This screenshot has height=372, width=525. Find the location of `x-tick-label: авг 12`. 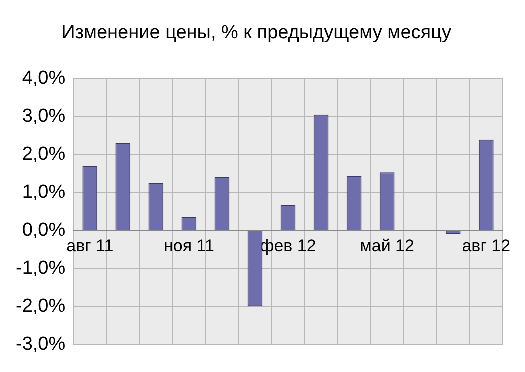

x-tick-label: авг 12 is located at coordinates (486, 246).